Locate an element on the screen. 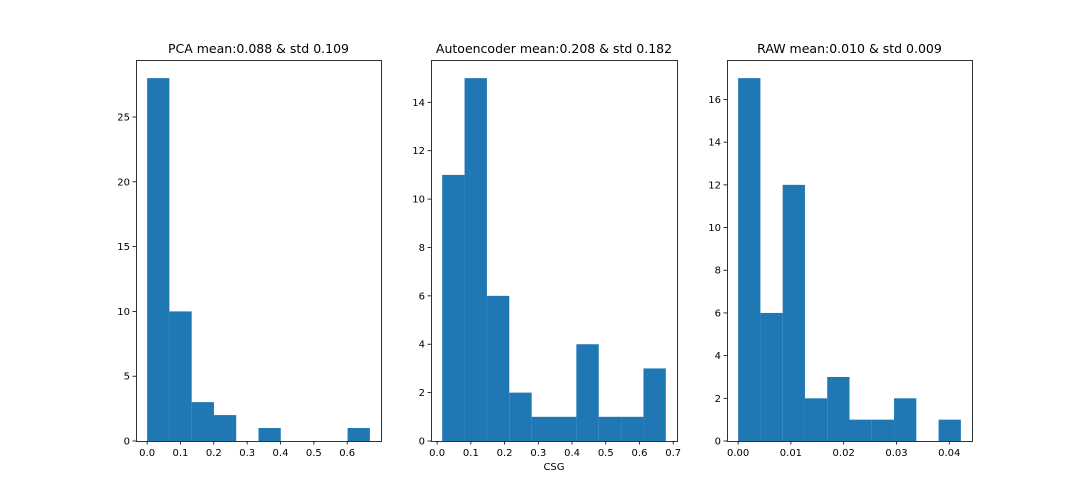  chart1-xtick-label: 0.2 is located at coordinates (214, 453).